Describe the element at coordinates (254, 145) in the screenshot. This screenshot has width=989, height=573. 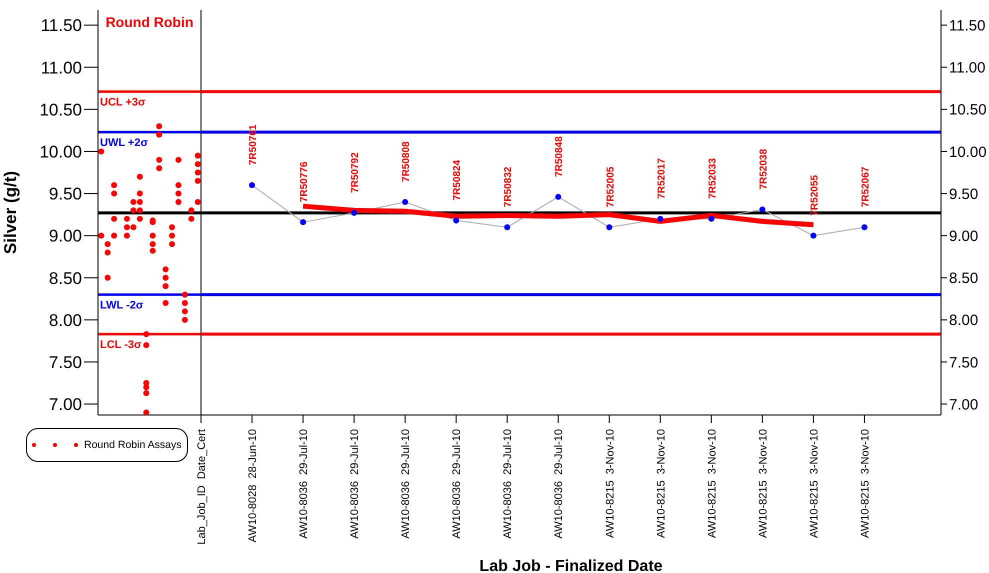
I see `annotation: 7R50761` at that location.